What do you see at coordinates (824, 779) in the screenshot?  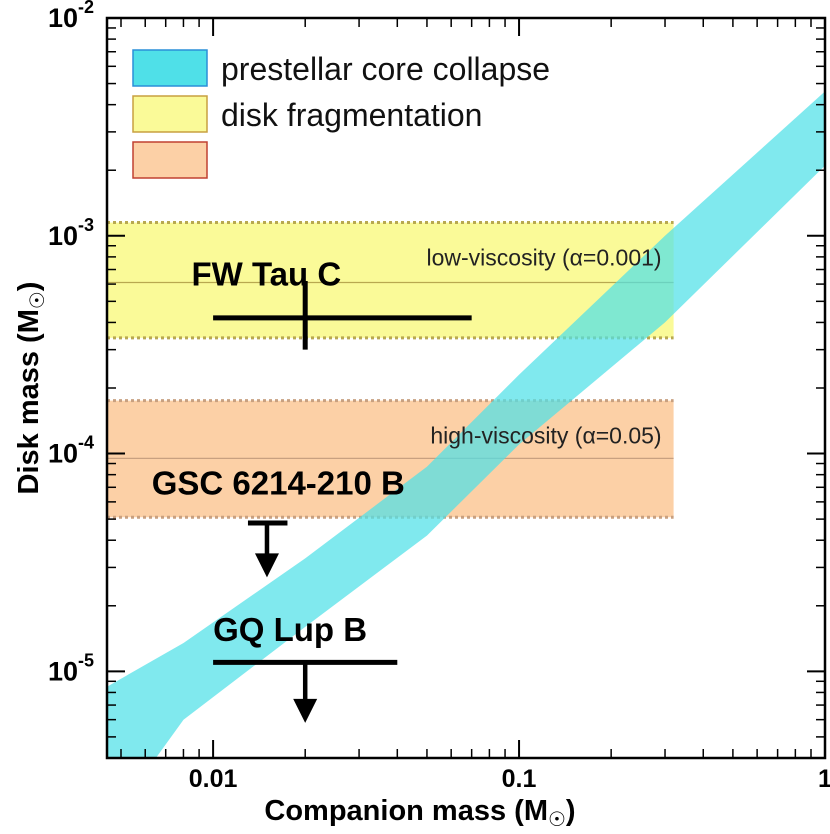 I see `x-tick-label: 1` at bounding box center [824, 779].